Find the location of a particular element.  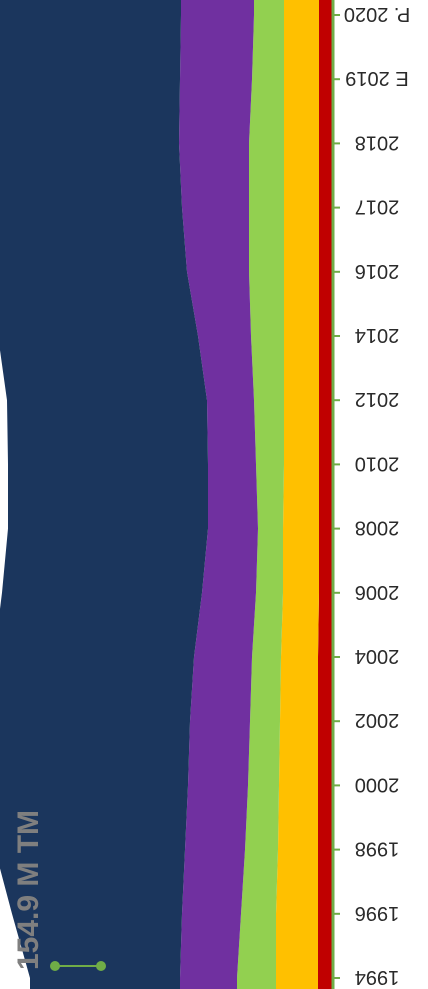

x-tick-label: 1996 is located at coordinates (377, 913).